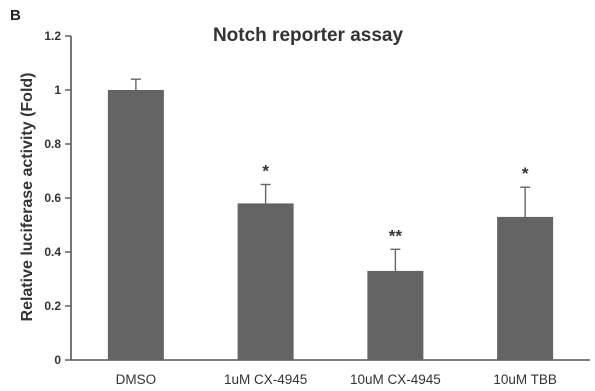 The image size is (595, 391). I want to click on y-tick-label: 1, so click(57, 90).